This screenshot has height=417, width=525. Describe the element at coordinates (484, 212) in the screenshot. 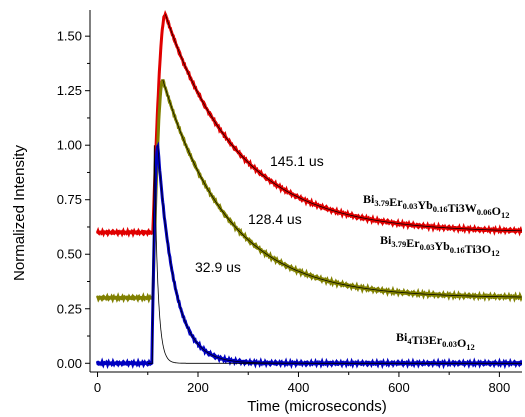

I see `formula-subscript: 0.06` at that location.